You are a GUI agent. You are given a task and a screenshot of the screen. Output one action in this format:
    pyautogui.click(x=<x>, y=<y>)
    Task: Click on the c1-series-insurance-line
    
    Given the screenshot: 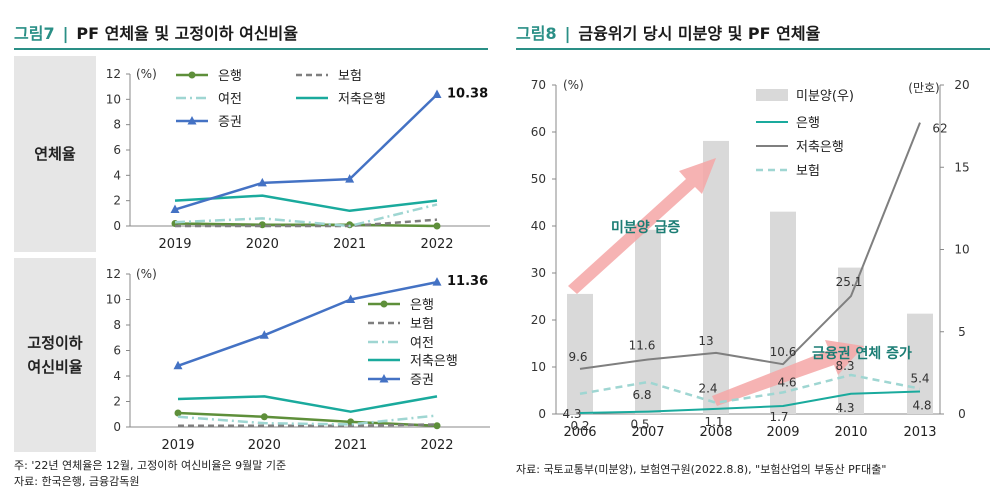 What is the action you would take?
    pyautogui.click(x=306, y=223)
    